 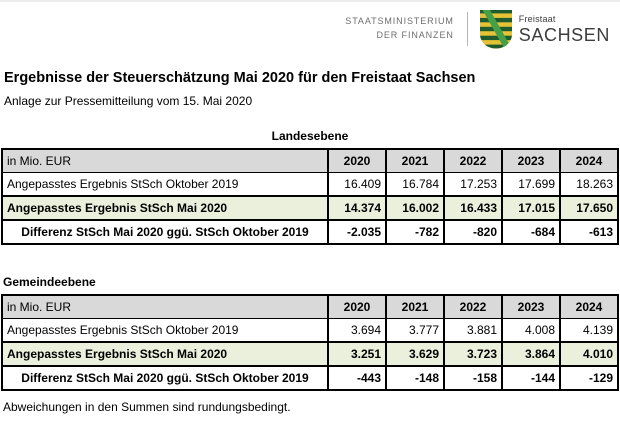 I want to click on value-cell: 3.881, so click(x=473, y=330).